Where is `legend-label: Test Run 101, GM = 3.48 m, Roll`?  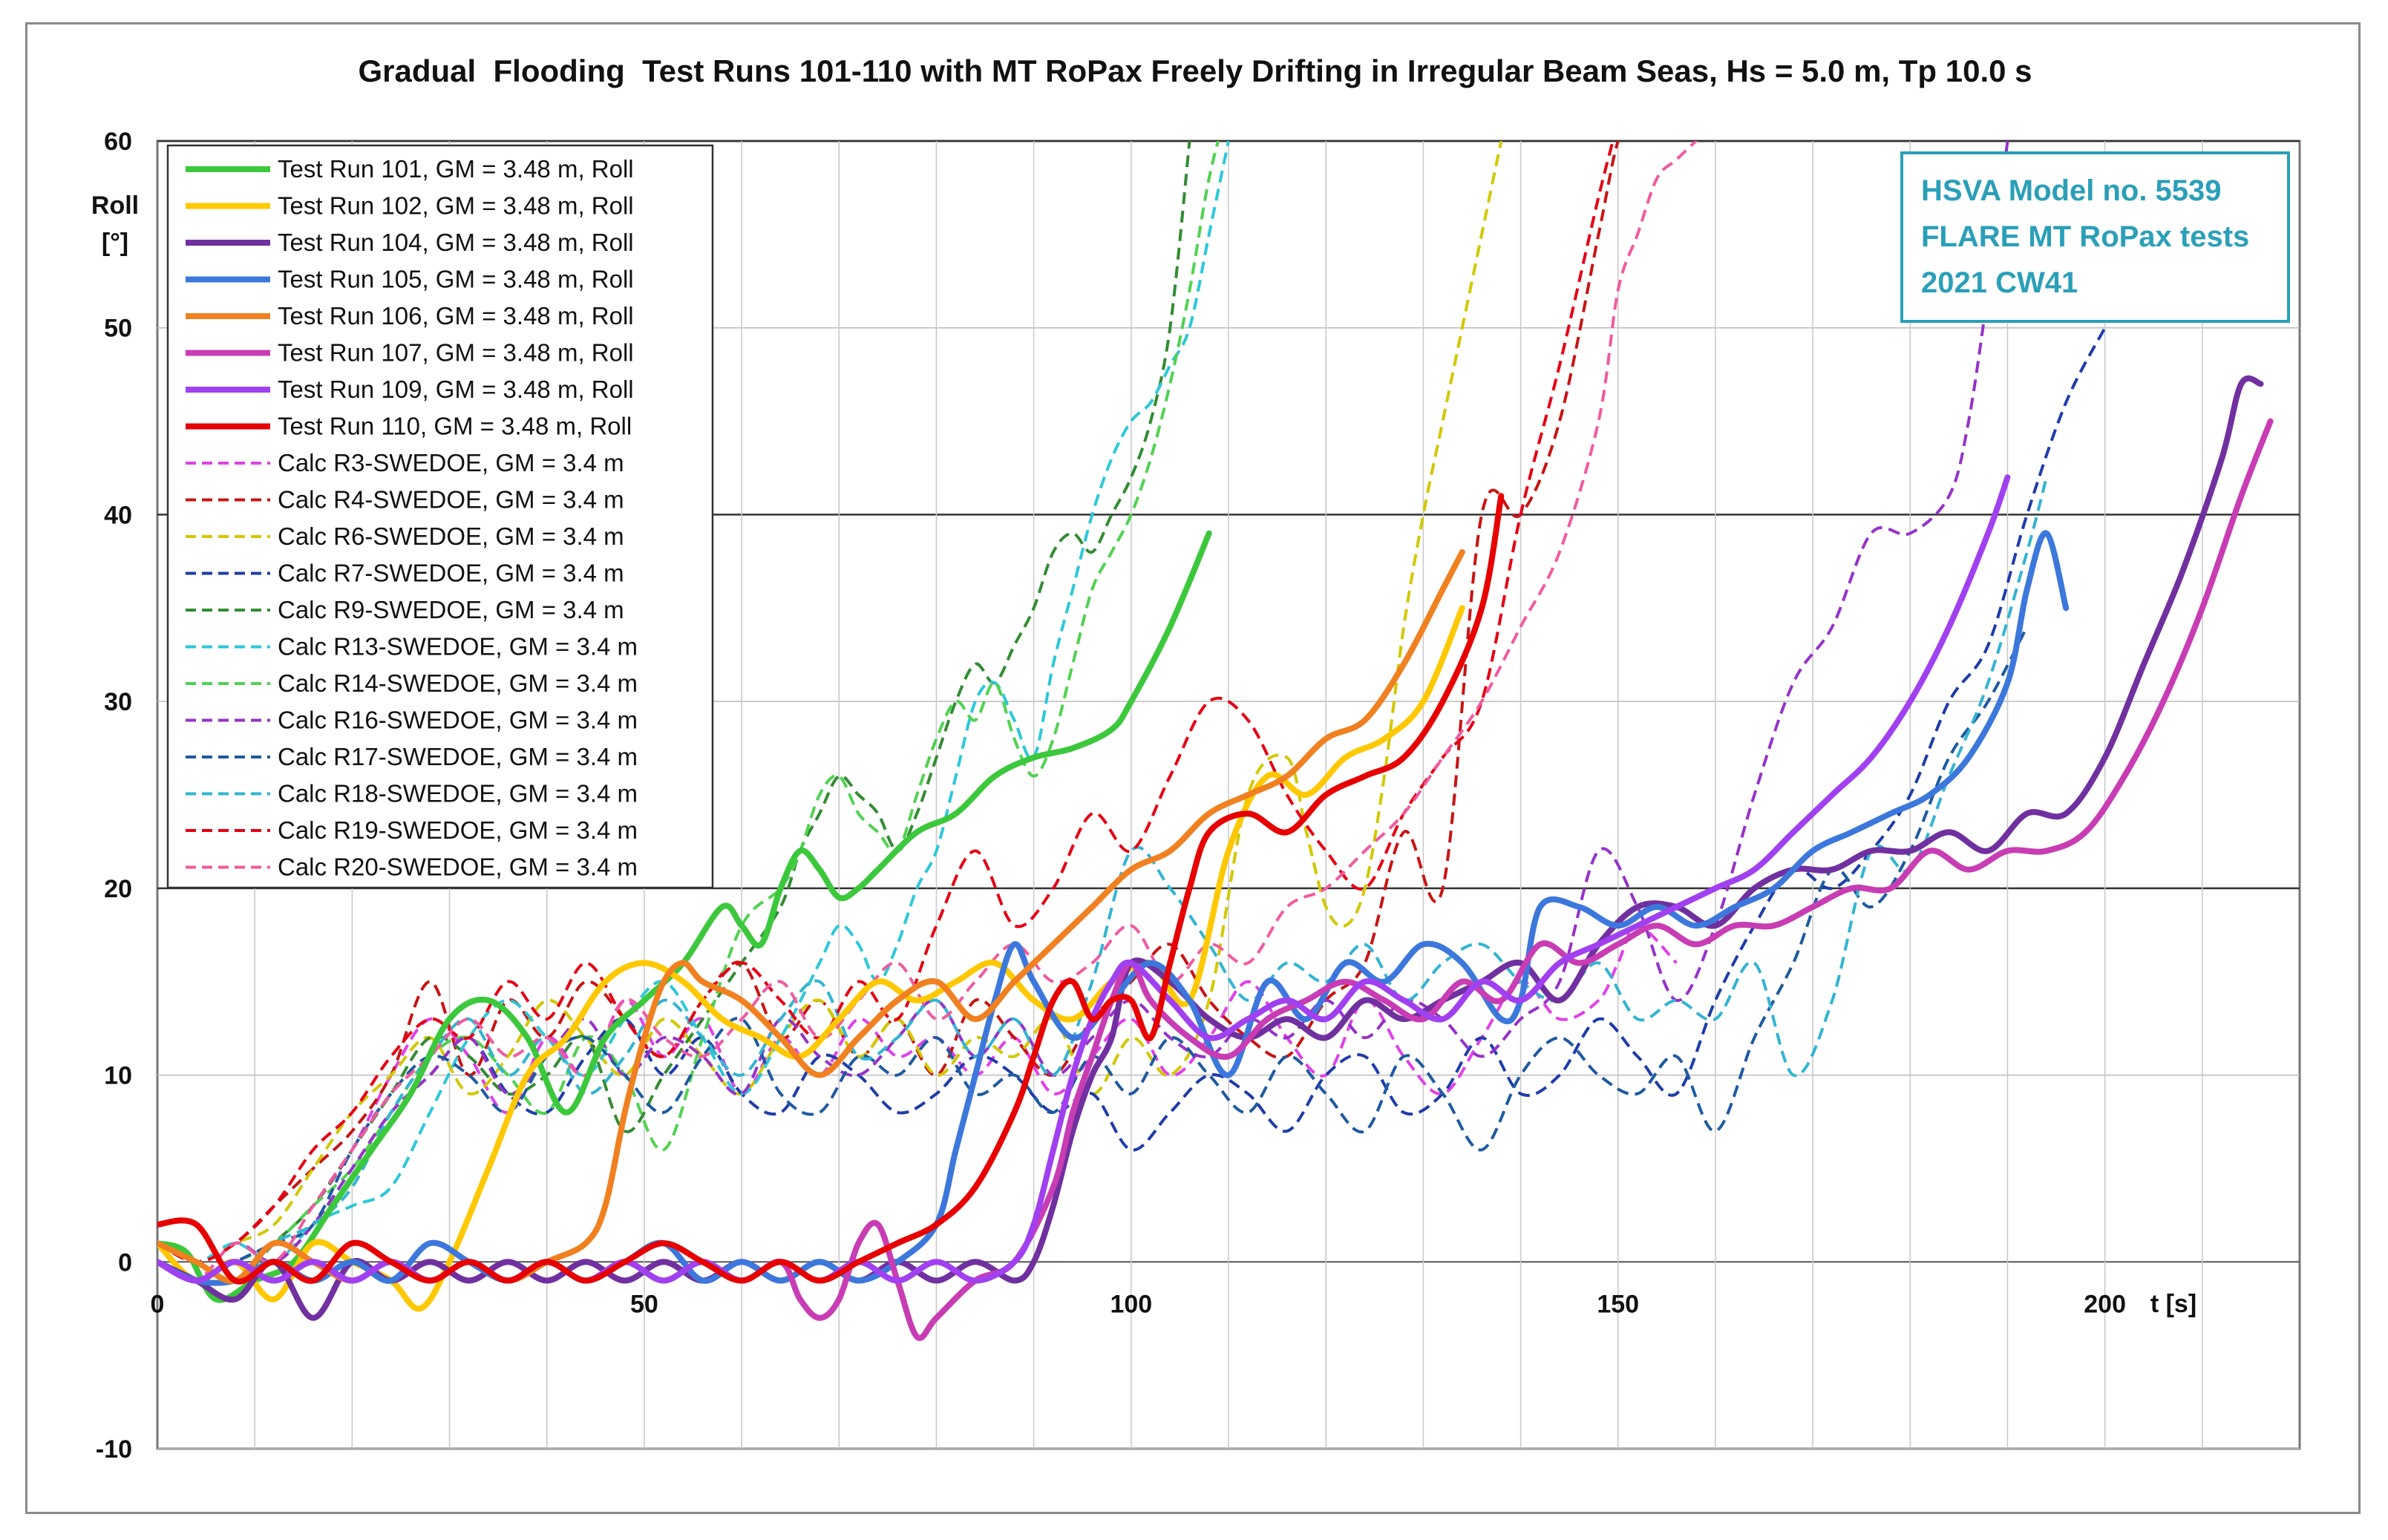
legend-label: Test Run 101, GM = 3.48 m, Roll is located at coordinates (456, 169).